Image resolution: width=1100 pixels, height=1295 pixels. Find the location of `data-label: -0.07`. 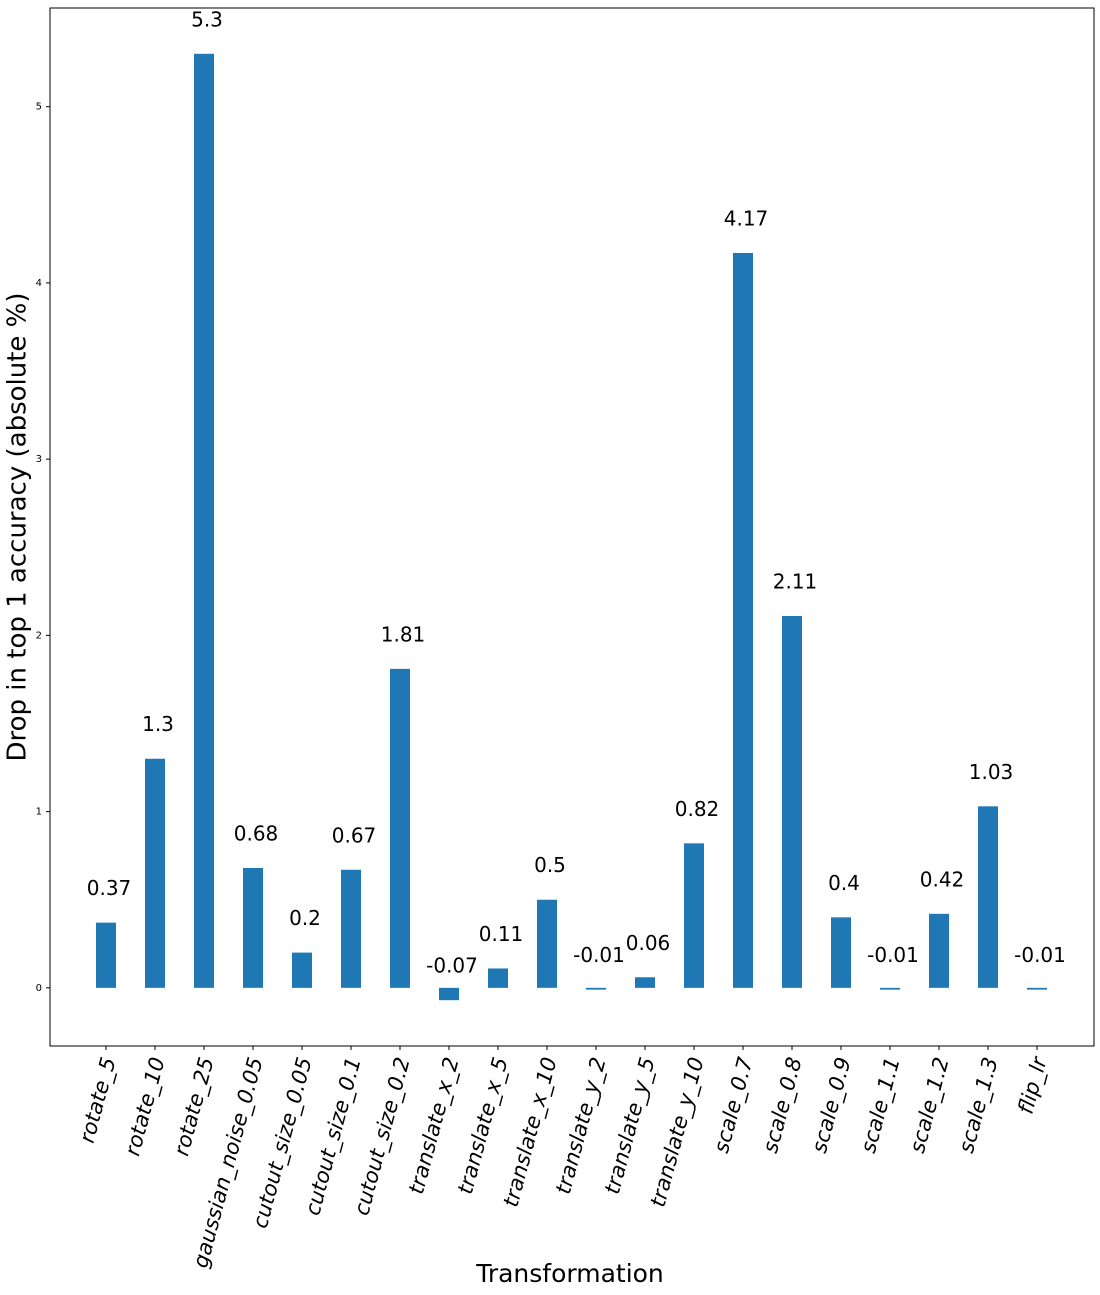

data-label: -0.07 is located at coordinates (452, 966).